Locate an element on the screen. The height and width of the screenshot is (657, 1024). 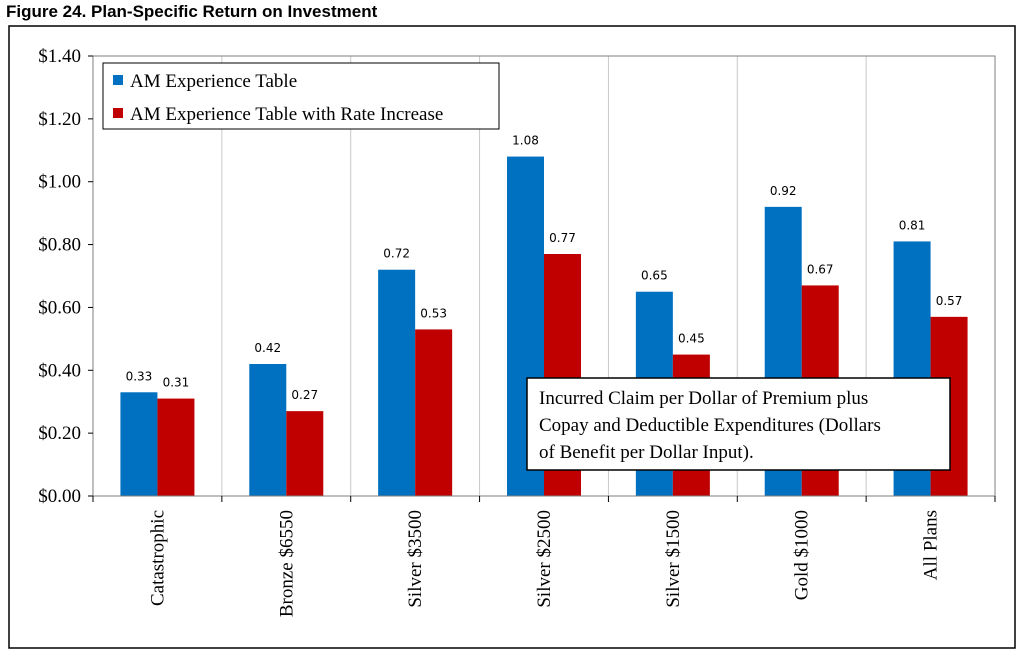
data-label-series-1: 0.92 is located at coordinates (783, 191).